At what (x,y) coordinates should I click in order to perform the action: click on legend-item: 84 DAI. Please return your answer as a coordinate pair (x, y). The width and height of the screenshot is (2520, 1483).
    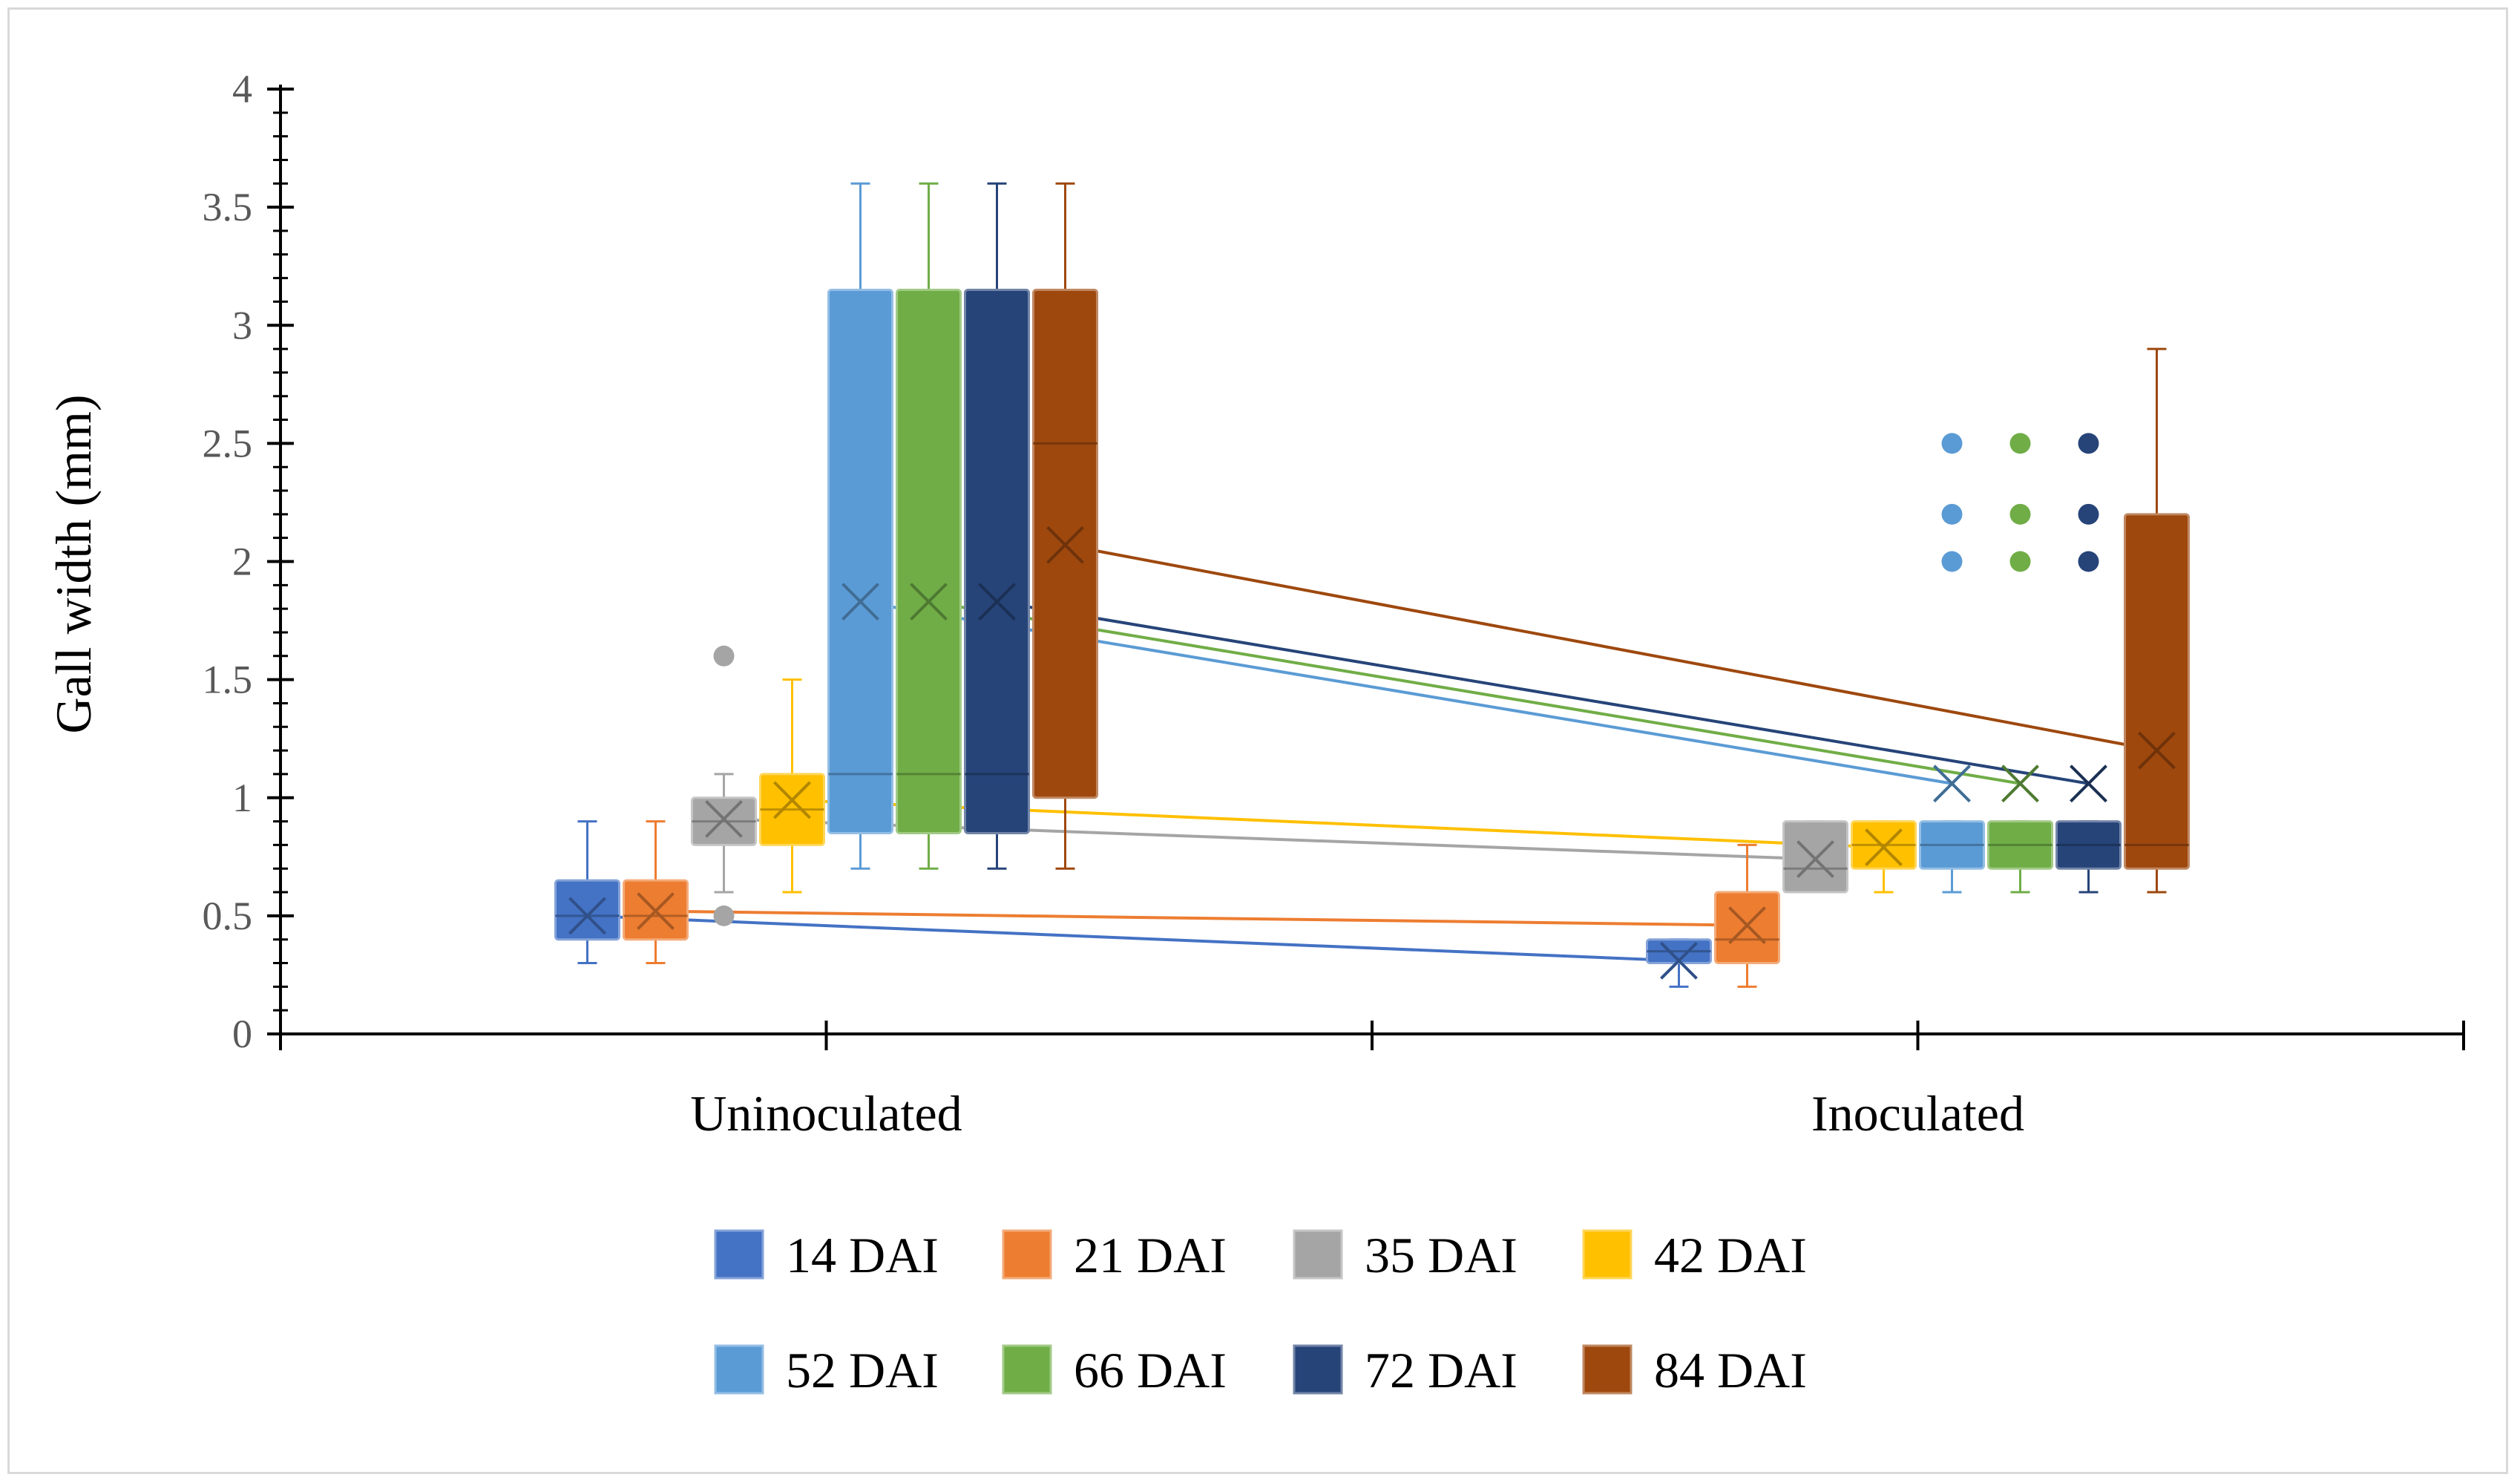
    Looking at the image, I should click on (1695, 1370).